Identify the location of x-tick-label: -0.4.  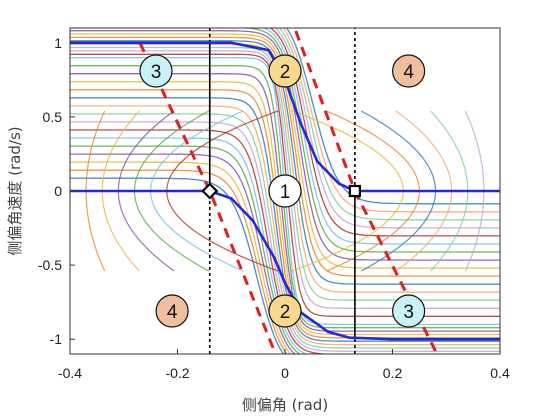
(70, 373).